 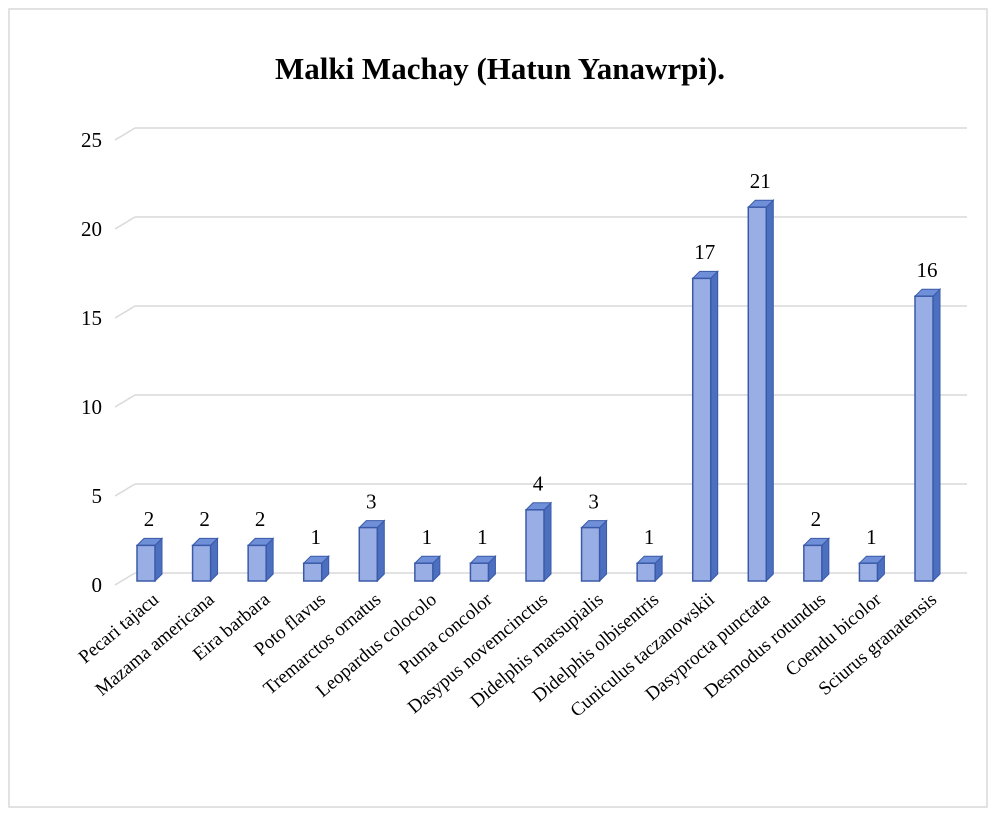 What do you see at coordinates (704, 252) in the screenshot?
I see `data-label: 17` at bounding box center [704, 252].